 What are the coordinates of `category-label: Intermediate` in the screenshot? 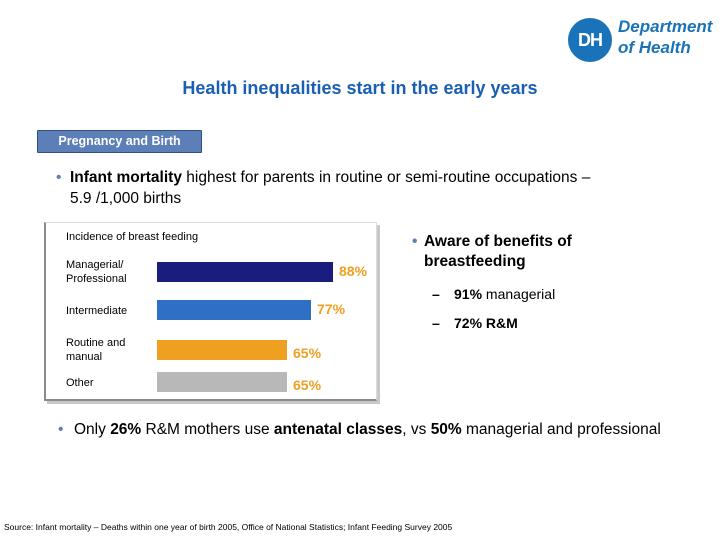 It's located at (96, 311).